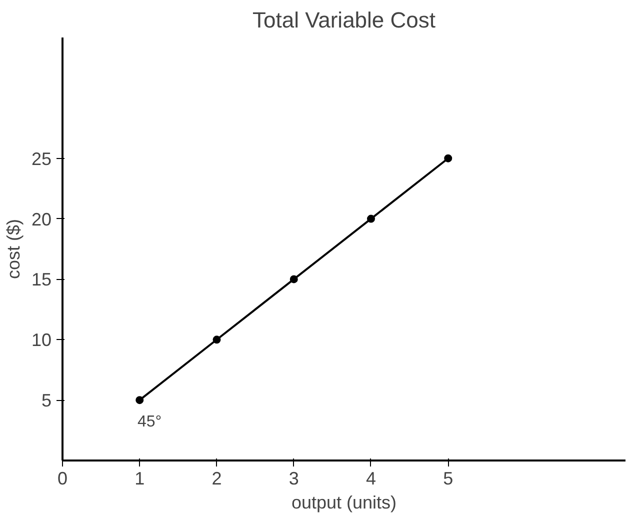  What do you see at coordinates (13, 249) in the screenshot?
I see `y-axis-title: cost ($)` at bounding box center [13, 249].